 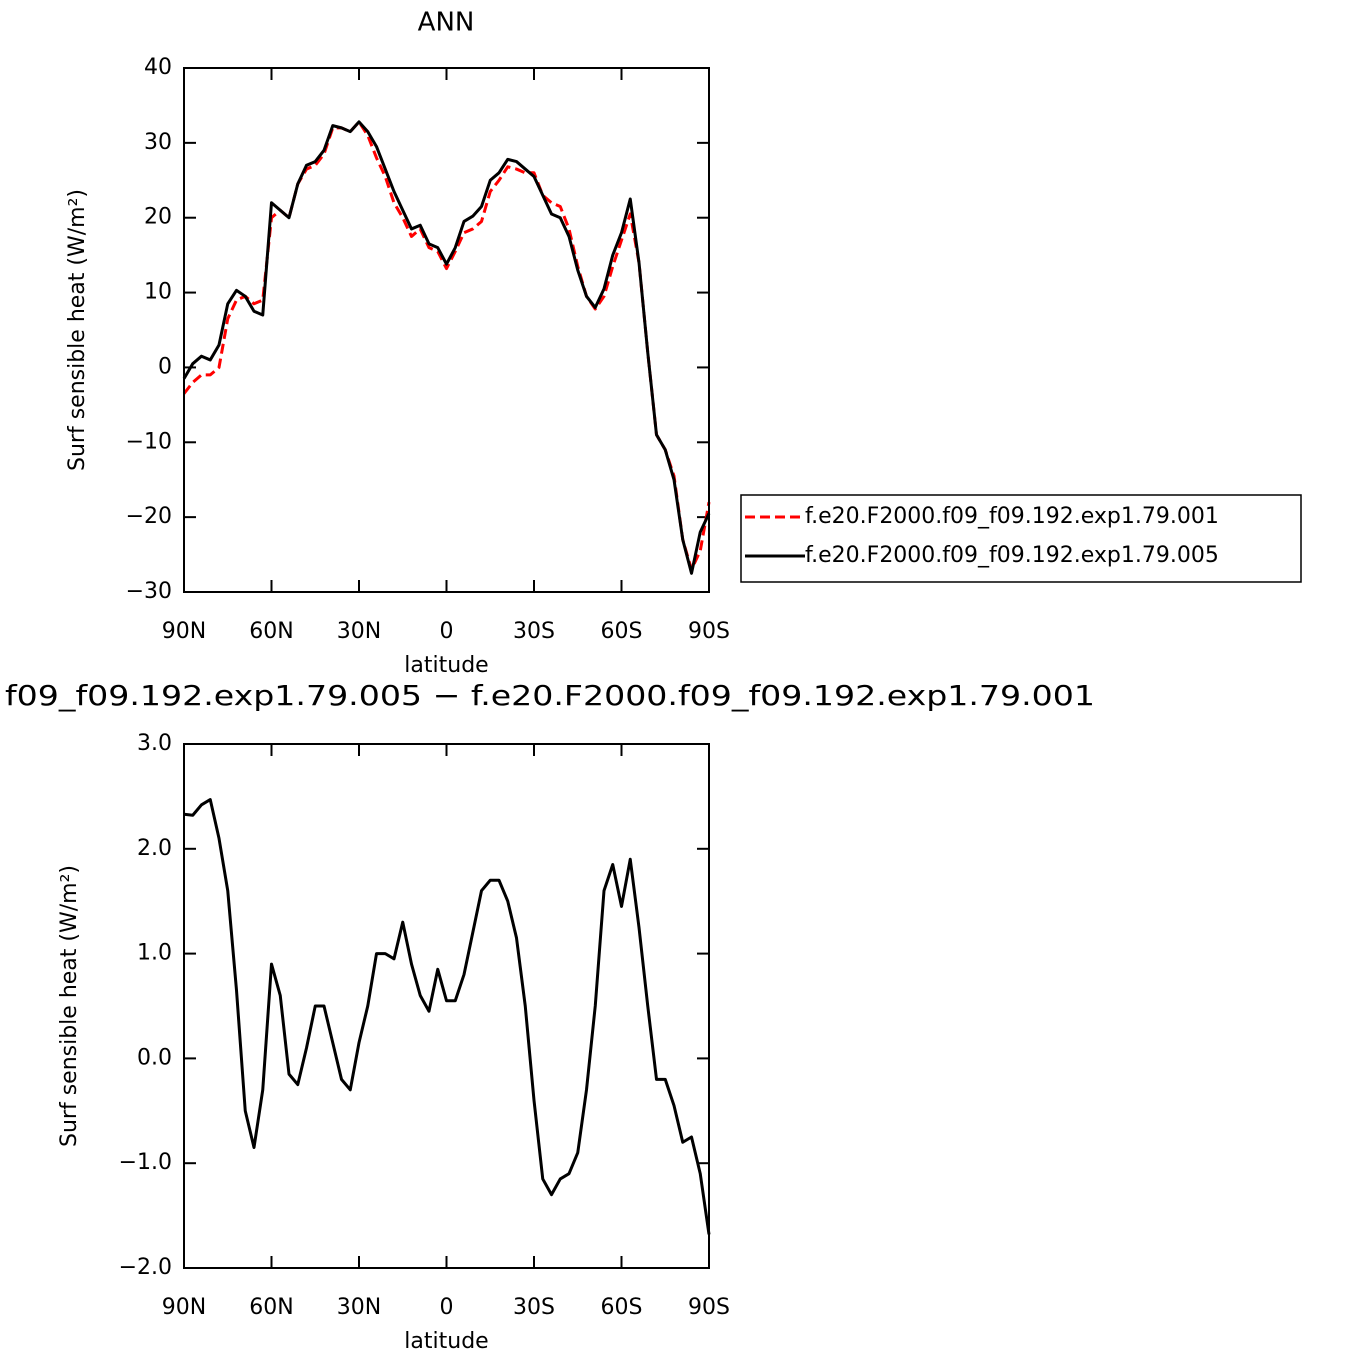 I want to click on chart-title: ANN, so click(x=446, y=23).